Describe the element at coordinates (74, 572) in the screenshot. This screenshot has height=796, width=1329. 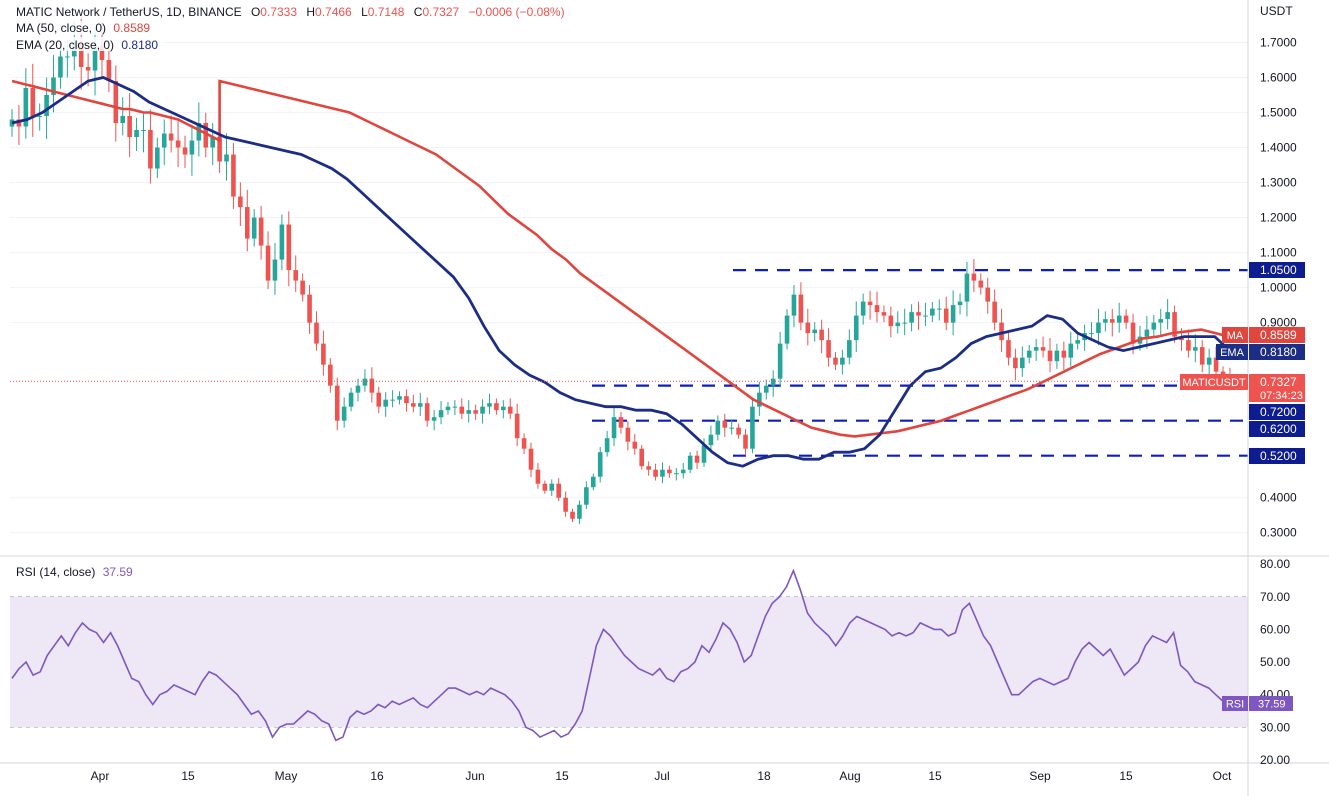
I see `rsi-legend: RSI (14, close) 37.59` at that location.